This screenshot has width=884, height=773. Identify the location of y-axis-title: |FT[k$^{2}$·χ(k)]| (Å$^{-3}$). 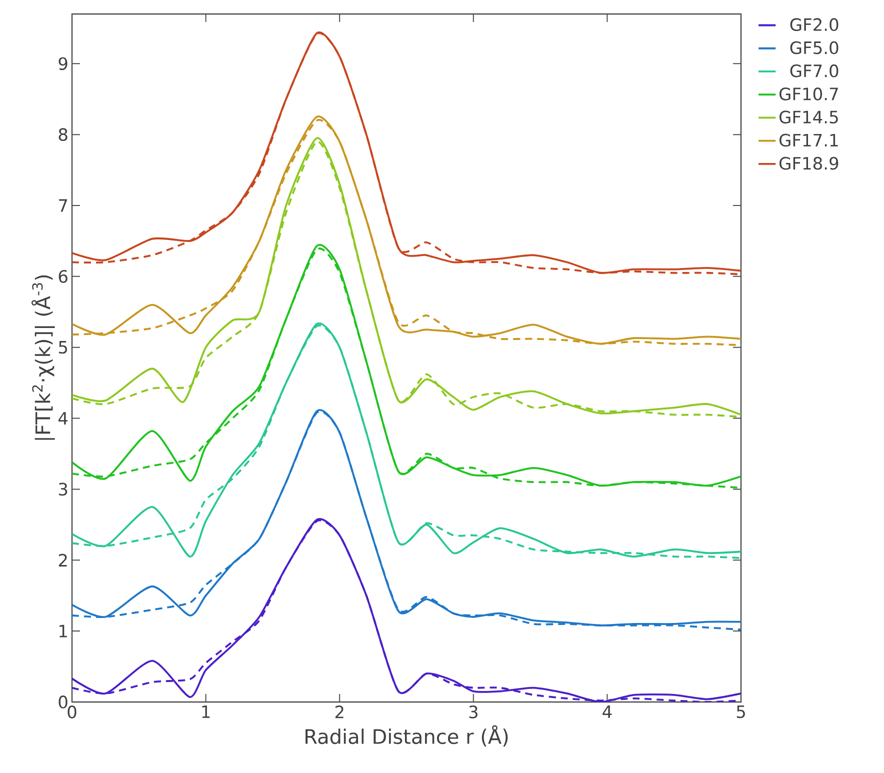
(43, 357).